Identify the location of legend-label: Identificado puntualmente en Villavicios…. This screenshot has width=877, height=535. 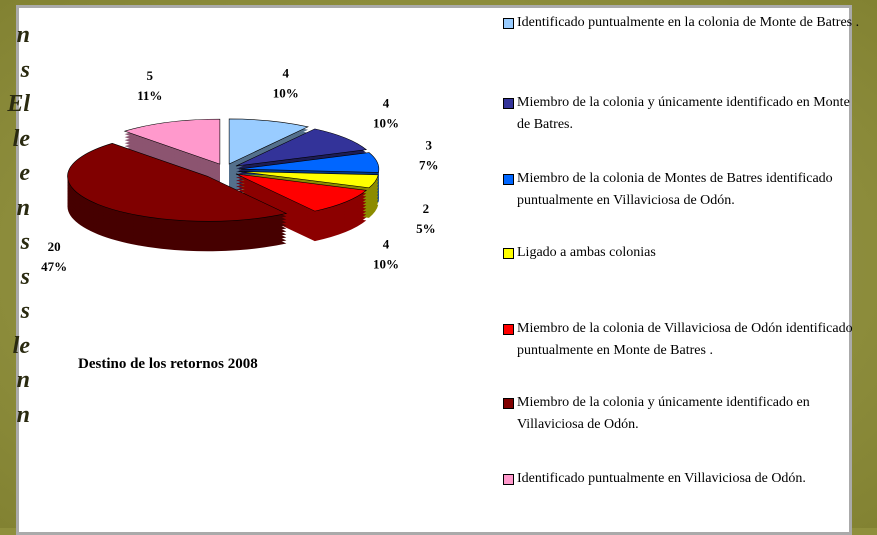
(661, 478).